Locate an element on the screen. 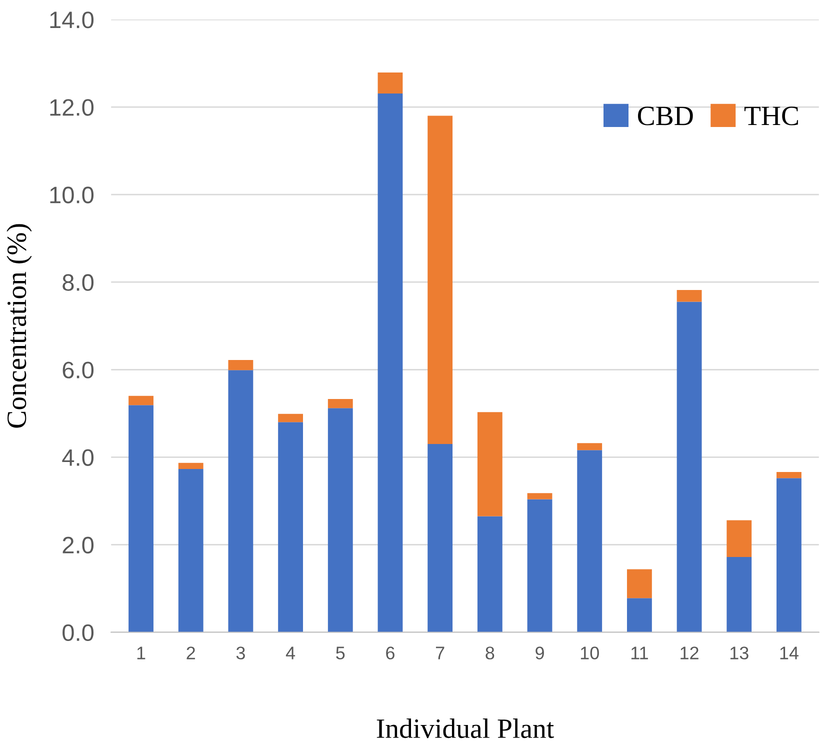 Image resolution: width=823 pixels, height=750 pixels. x-tick-label: 8 is located at coordinates (490, 653).